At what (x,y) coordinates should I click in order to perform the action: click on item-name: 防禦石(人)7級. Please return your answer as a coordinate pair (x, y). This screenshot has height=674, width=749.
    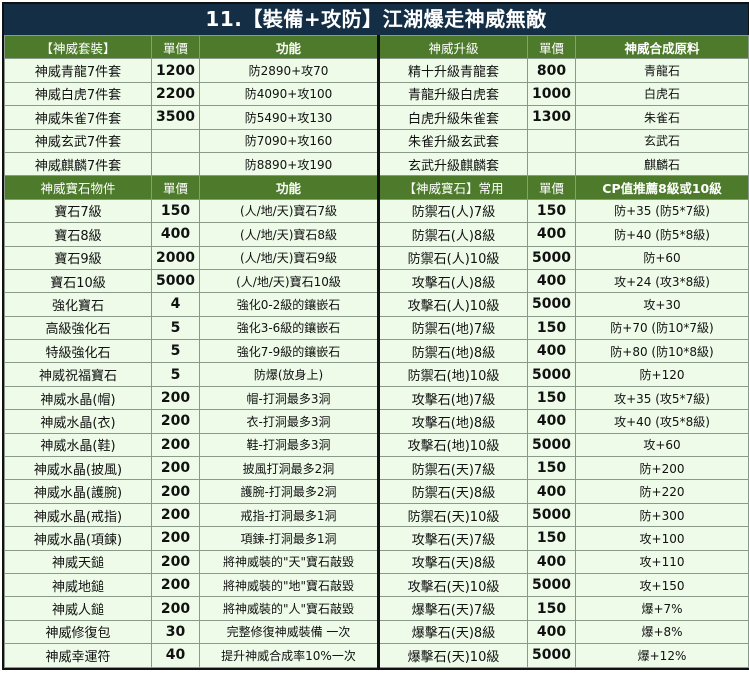
    Looking at the image, I should click on (452, 211).